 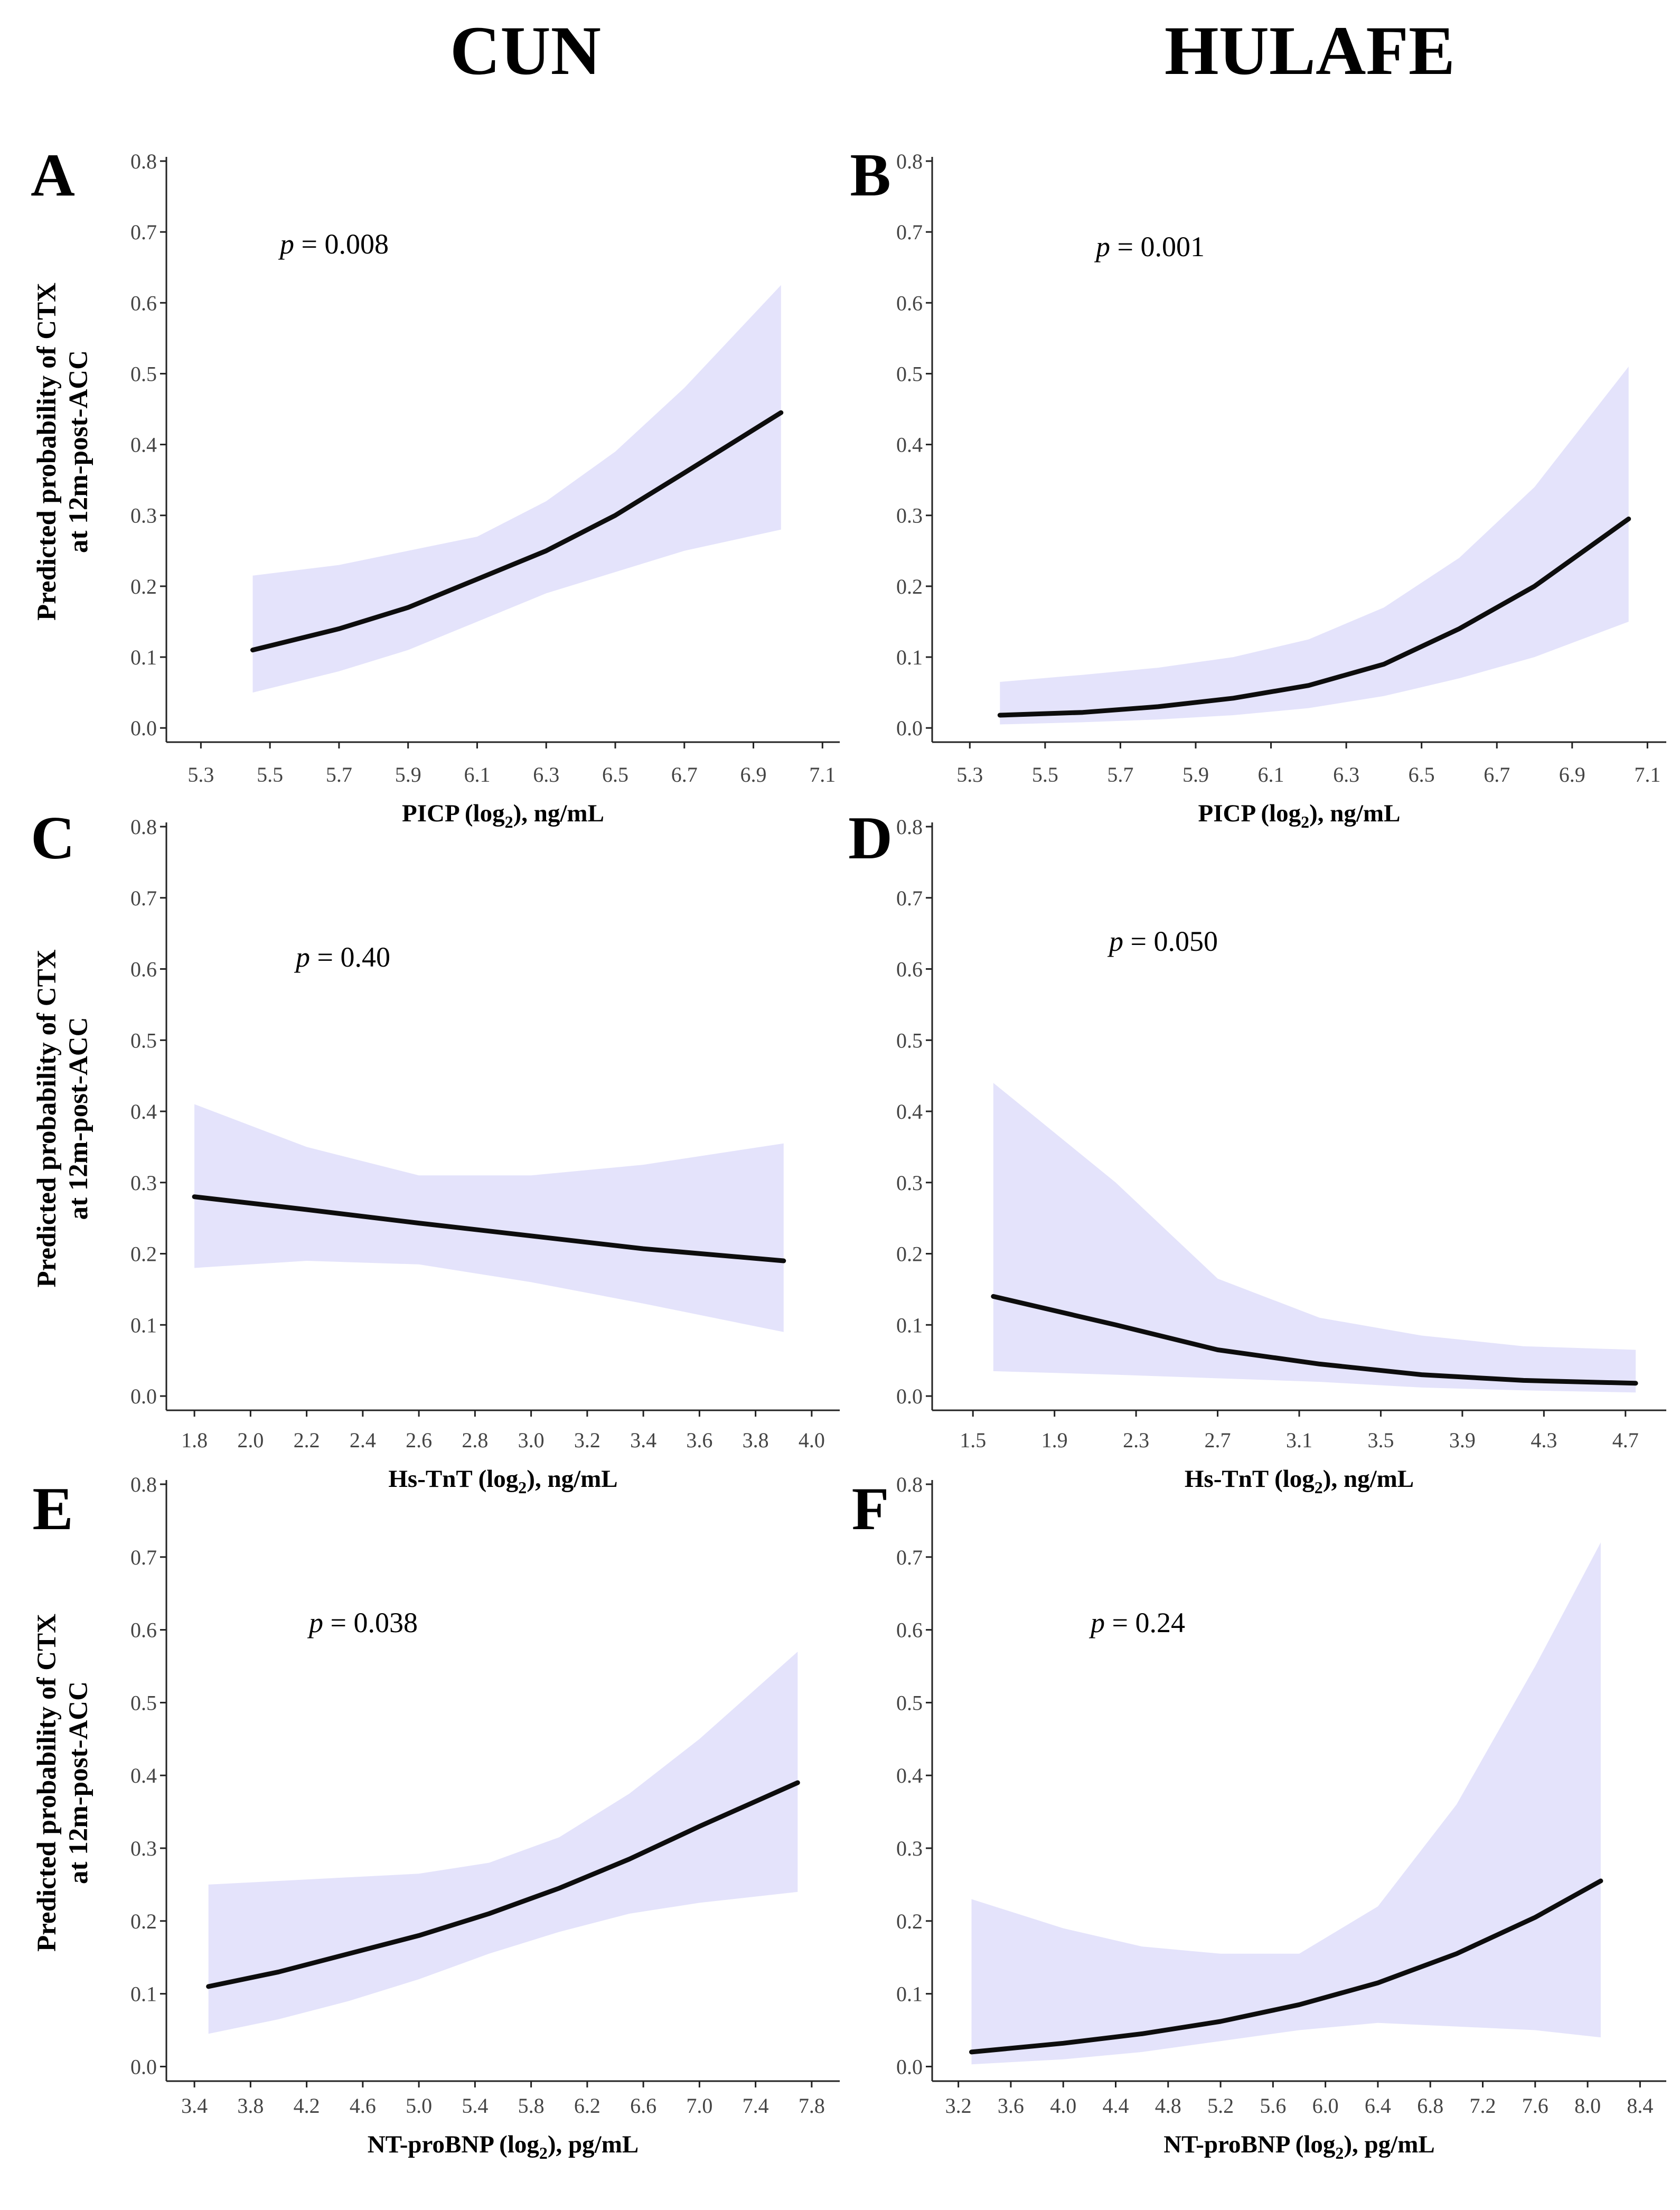 I want to click on y-tick-label-a: 0.3, so click(x=143, y=516).